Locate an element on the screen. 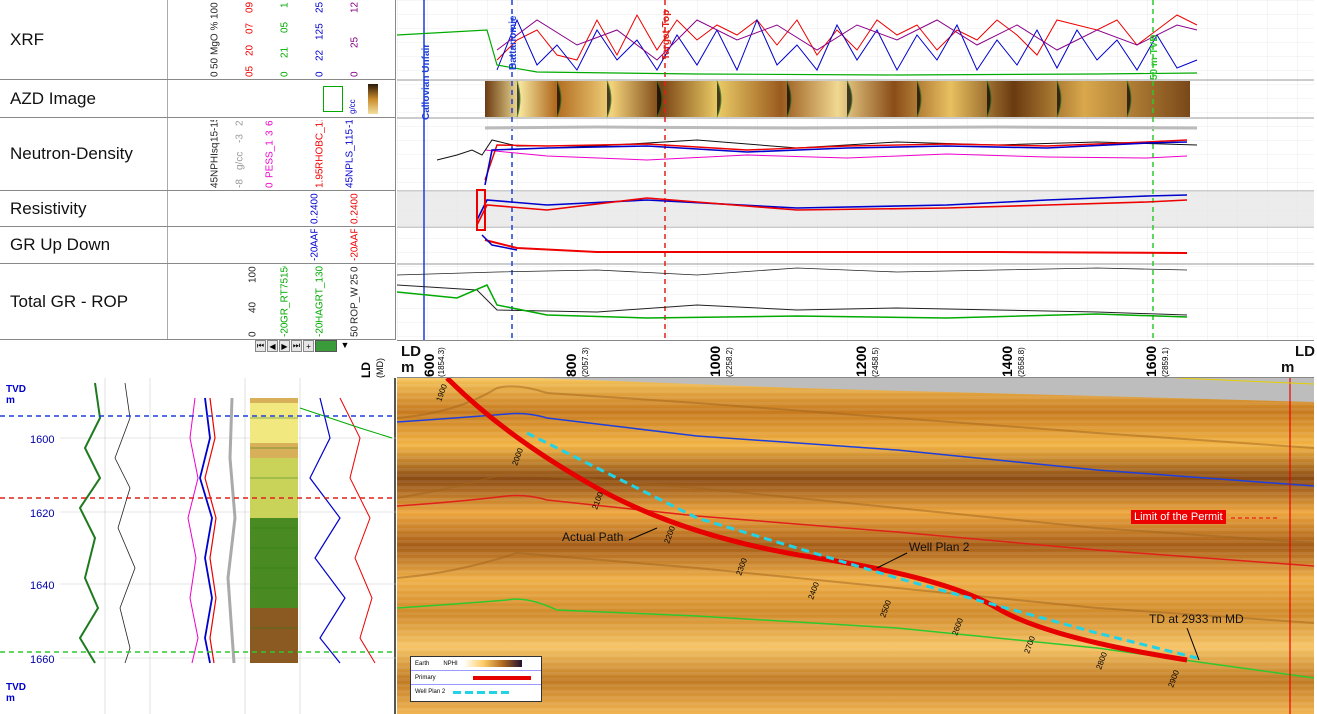 The width and height of the screenshot is (1317, 714). tvd-log-curves is located at coordinates (198, 546).